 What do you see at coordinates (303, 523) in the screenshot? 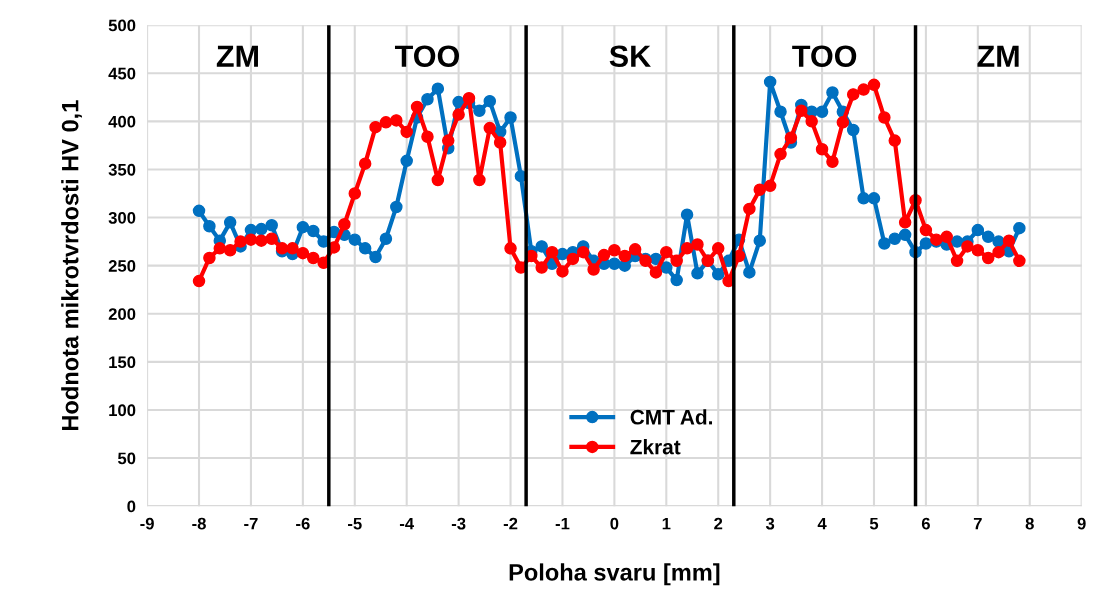
I see `x-tick-label: -6` at bounding box center [303, 523].